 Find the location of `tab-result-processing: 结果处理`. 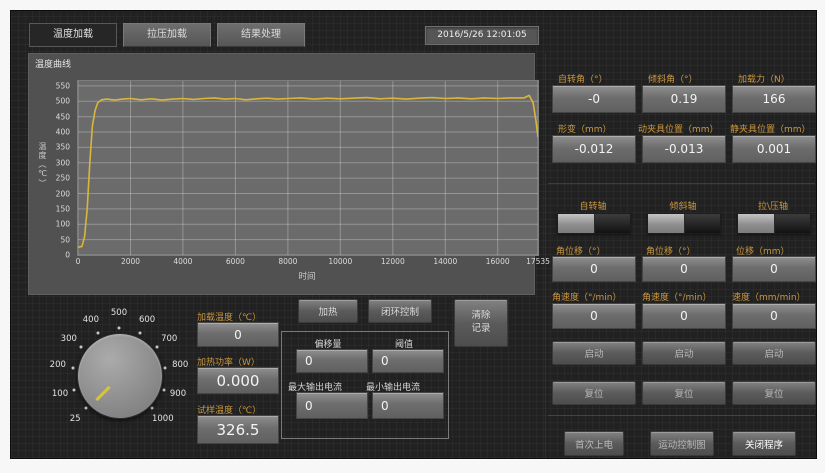

tab-result-processing: 结果处理 is located at coordinates (261, 35).